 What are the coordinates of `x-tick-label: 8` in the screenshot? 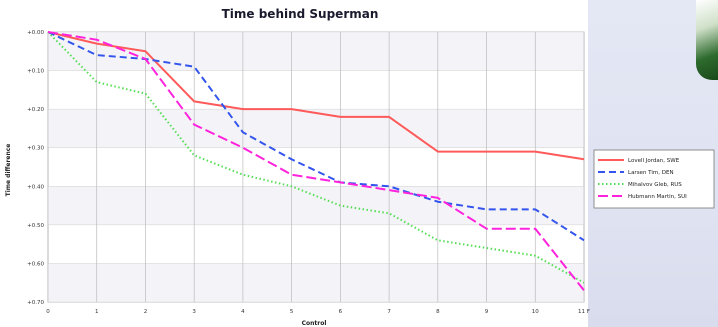 It's located at (438, 312).